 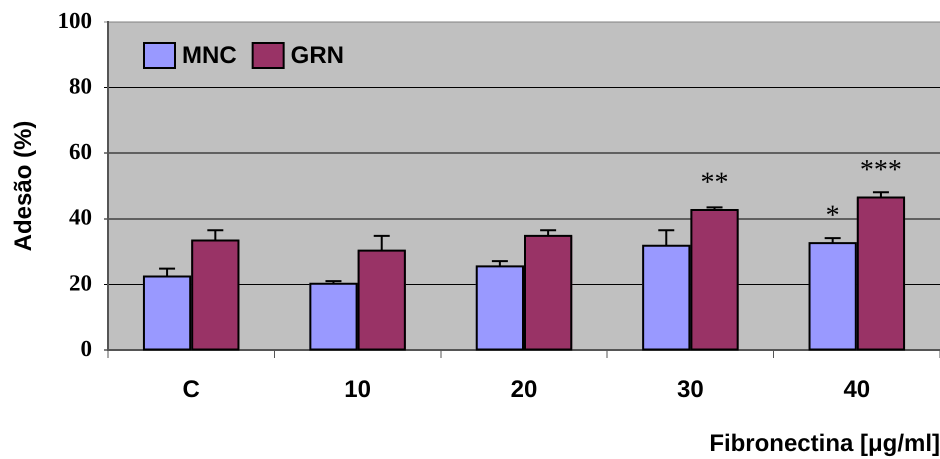 I want to click on x-tick-label: 30, so click(x=690, y=390).